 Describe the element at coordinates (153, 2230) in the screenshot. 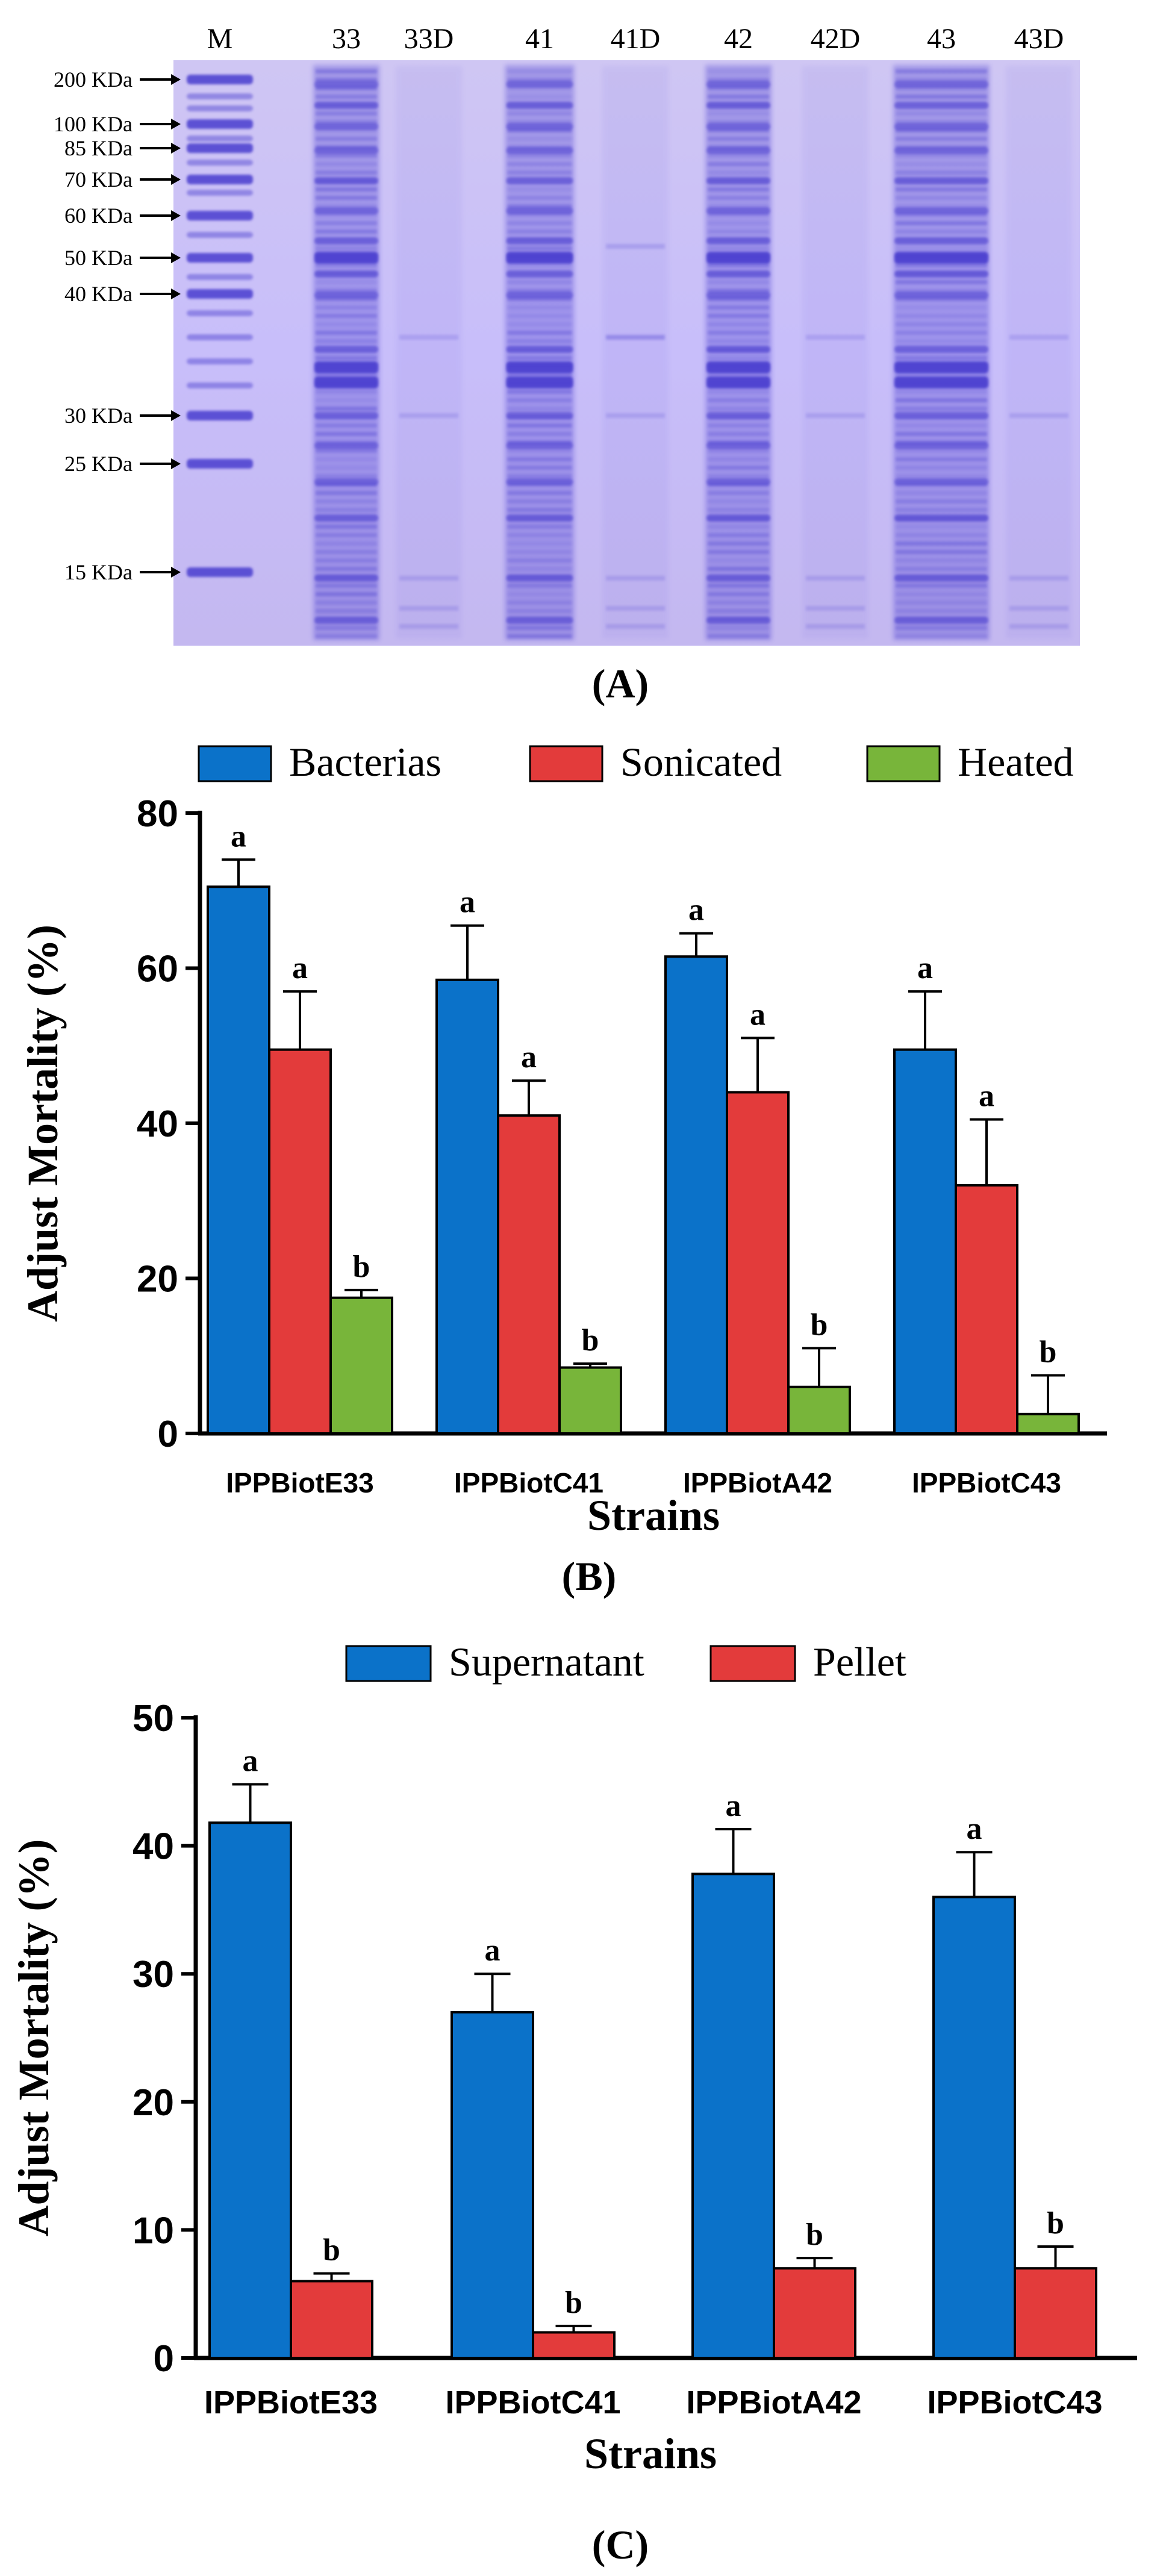

I see `y-tick-label: 10` at that location.